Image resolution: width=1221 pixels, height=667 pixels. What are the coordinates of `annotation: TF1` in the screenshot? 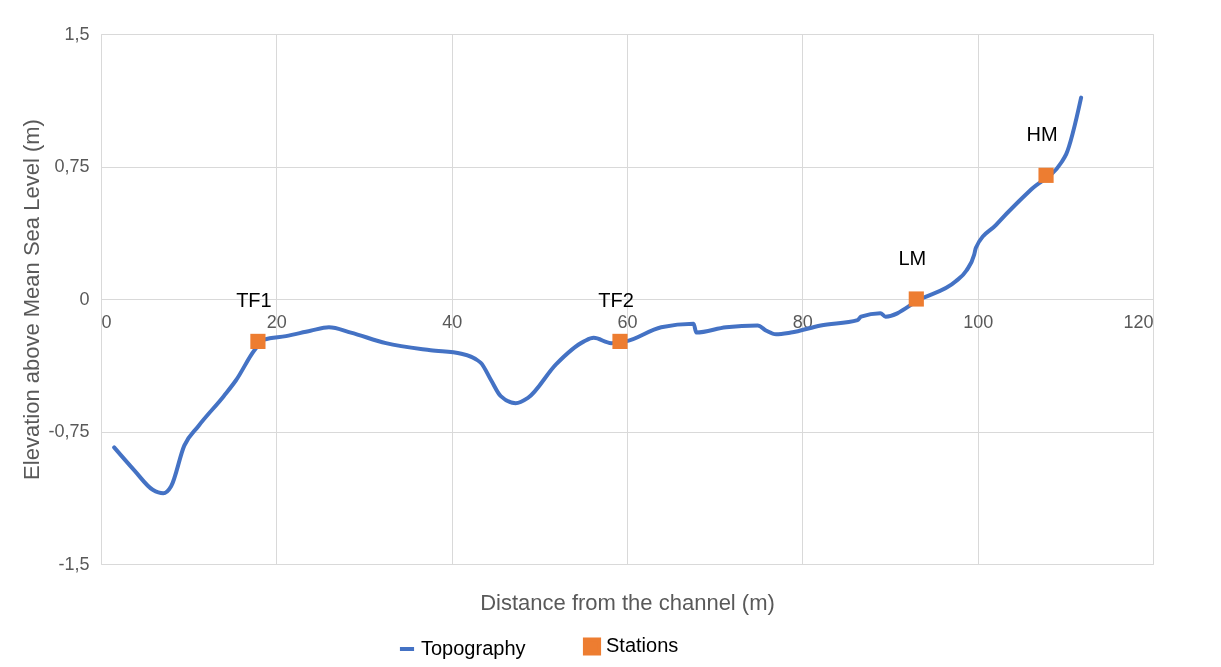 It's located at (254, 300).